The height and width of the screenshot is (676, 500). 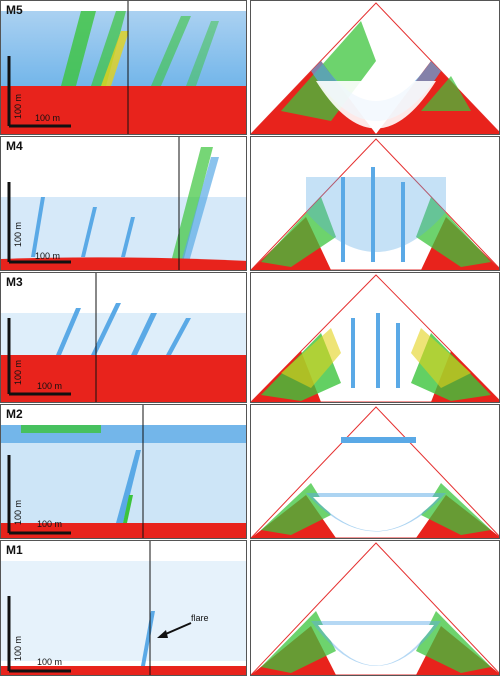 I want to click on sonar-fan-m4-image, so click(x=375, y=204).